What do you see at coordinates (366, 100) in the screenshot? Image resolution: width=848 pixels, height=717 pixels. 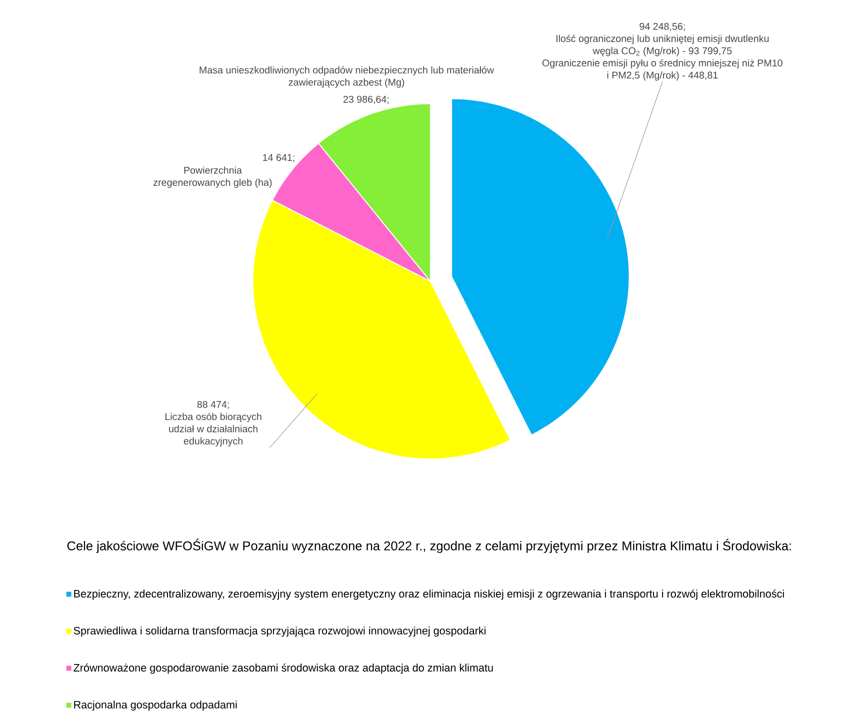 I see `data-label: 23 986,64;` at bounding box center [366, 100].